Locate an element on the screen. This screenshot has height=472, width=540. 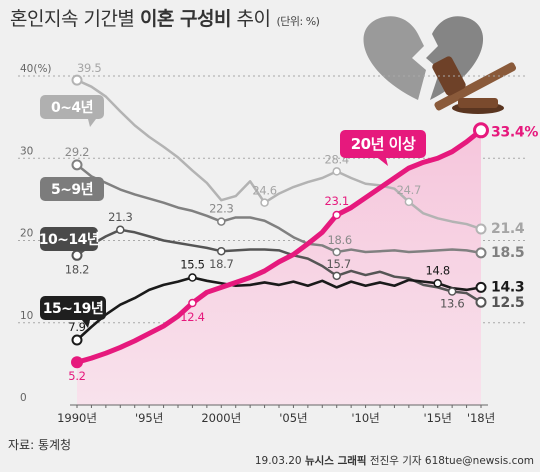
x-axis: 1990년 '95년 2000년 '05년 '10년 '15년 '18년 is located at coordinates (276, 414).